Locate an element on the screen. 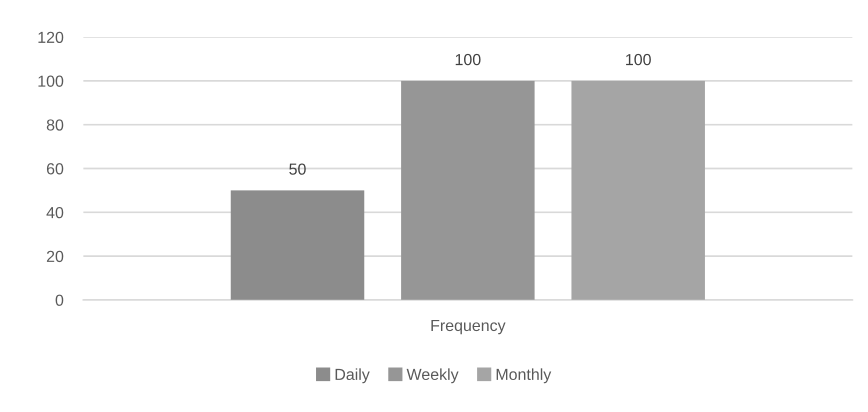  y-tick-label: 60 is located at coordinates (55, 168).